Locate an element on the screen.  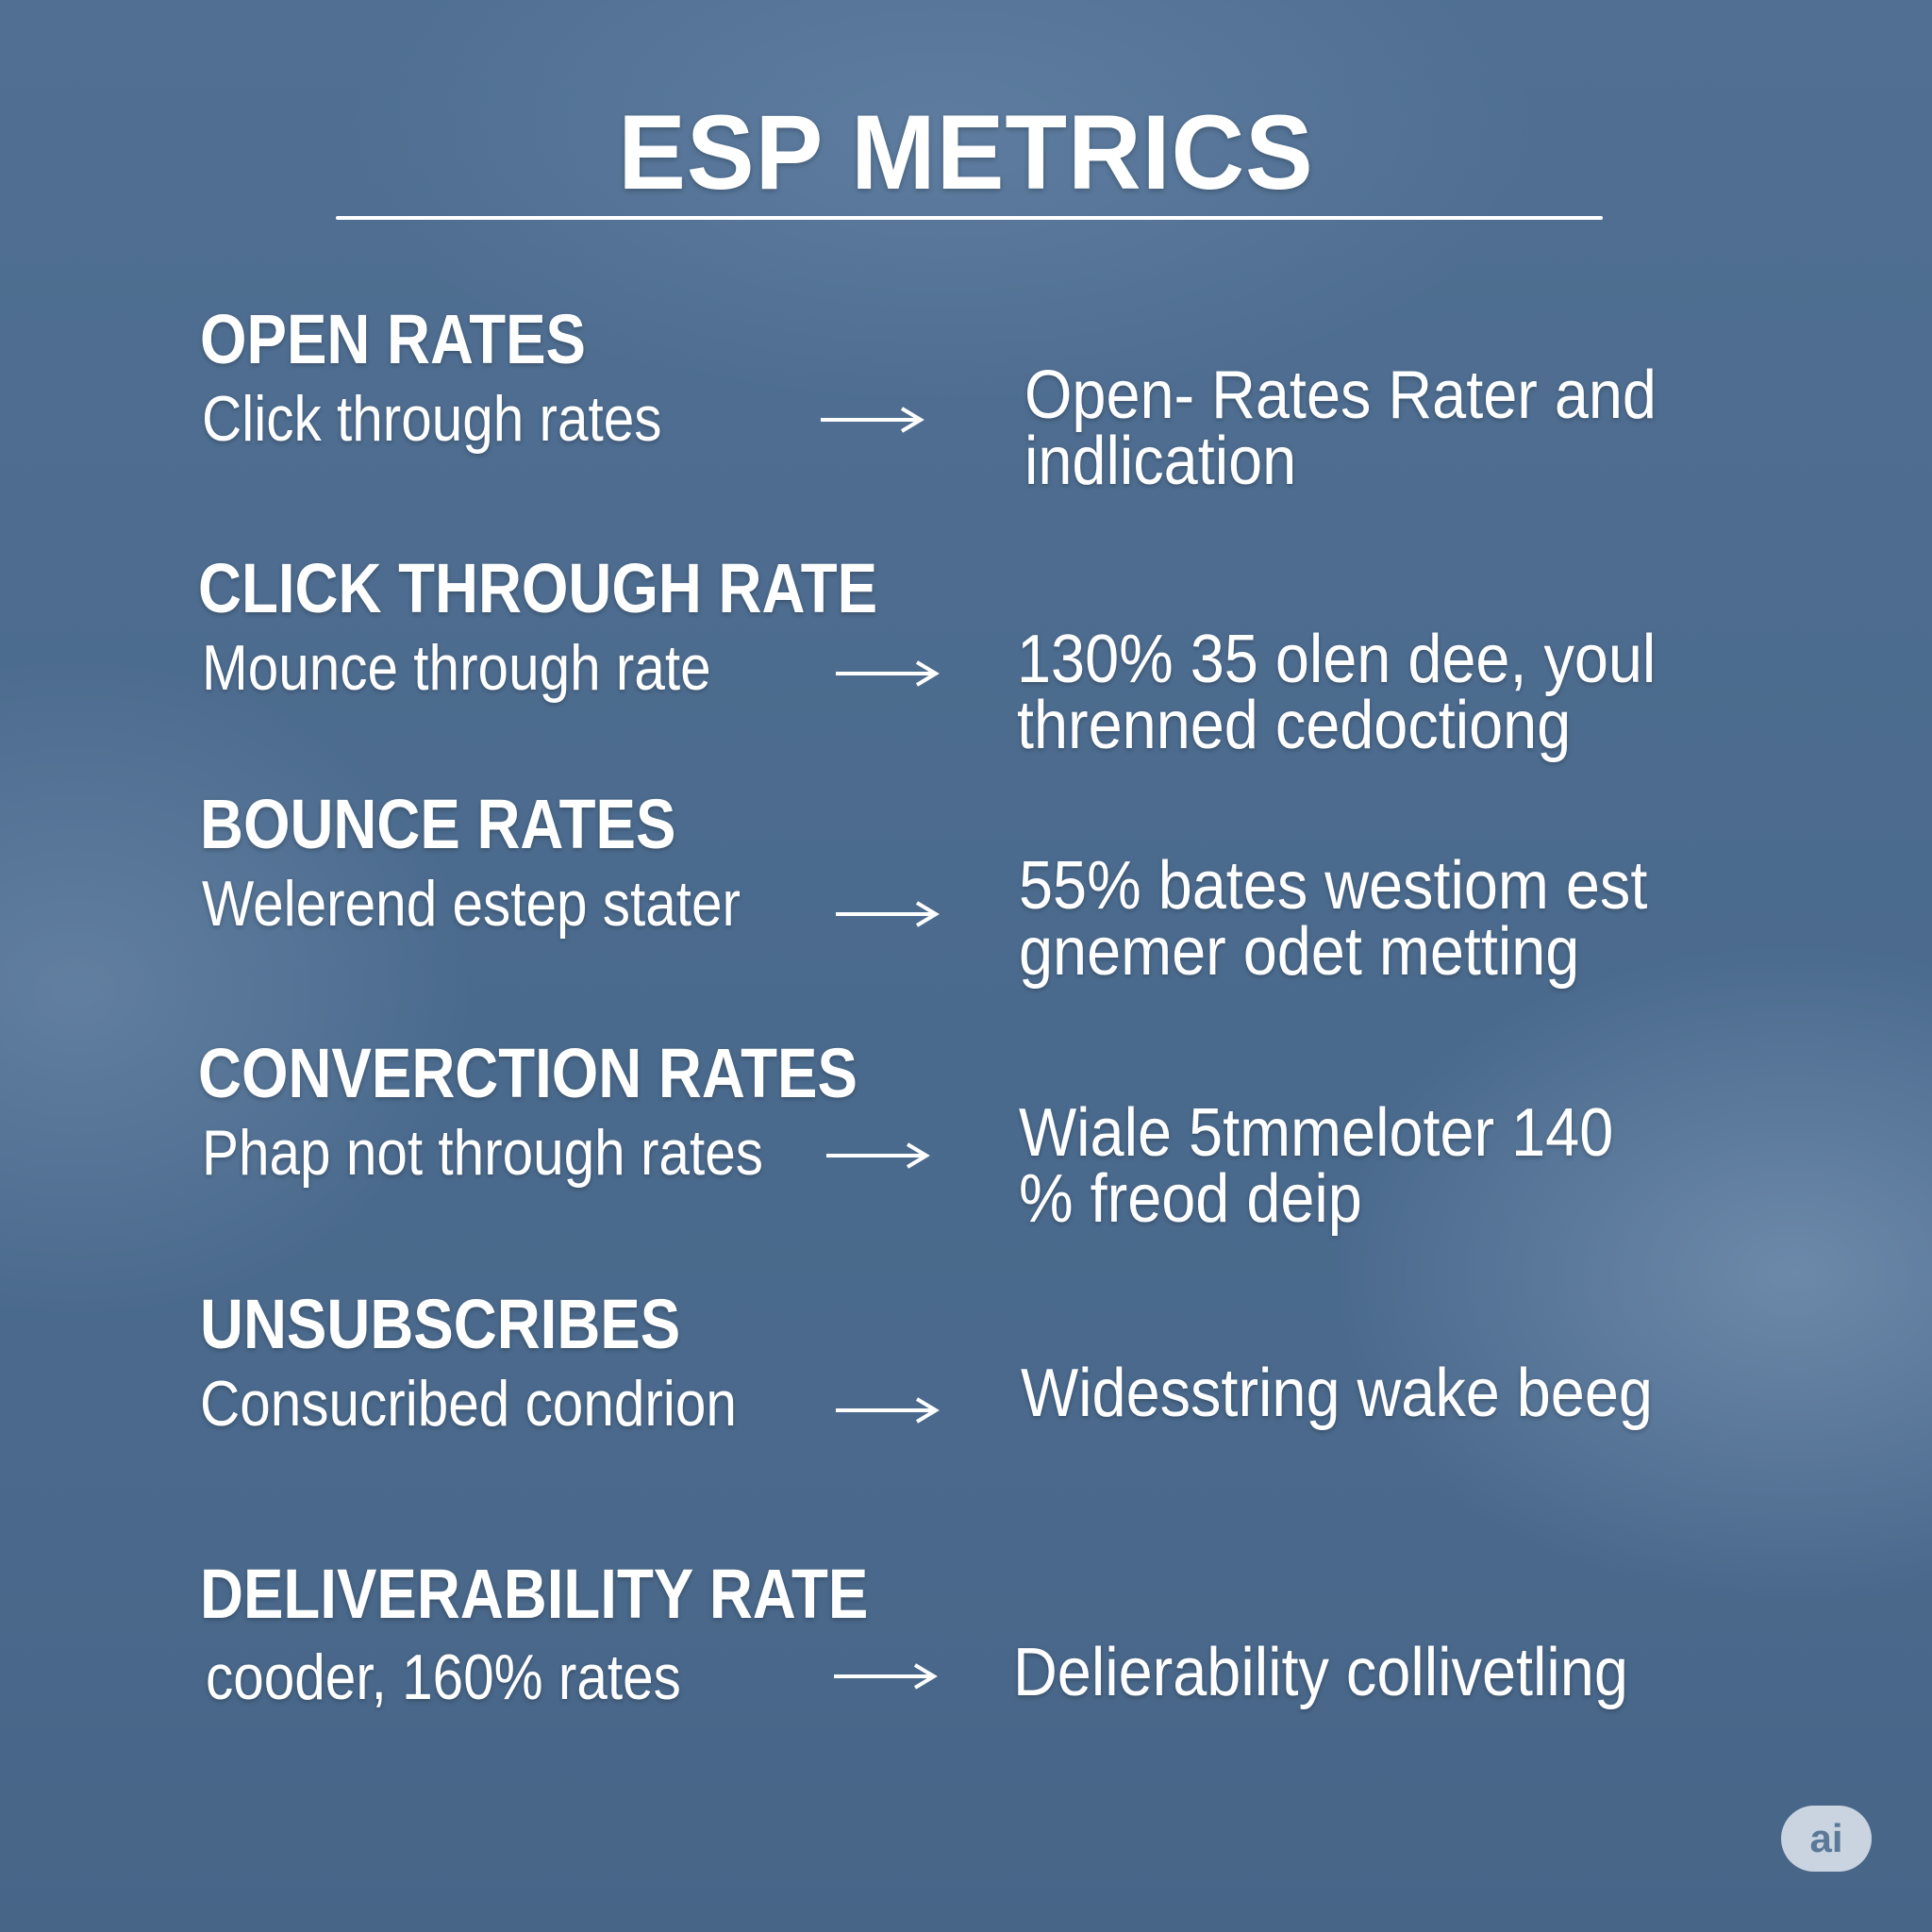
metric-subtext: Click through rates is located at coordinates (432, 419).